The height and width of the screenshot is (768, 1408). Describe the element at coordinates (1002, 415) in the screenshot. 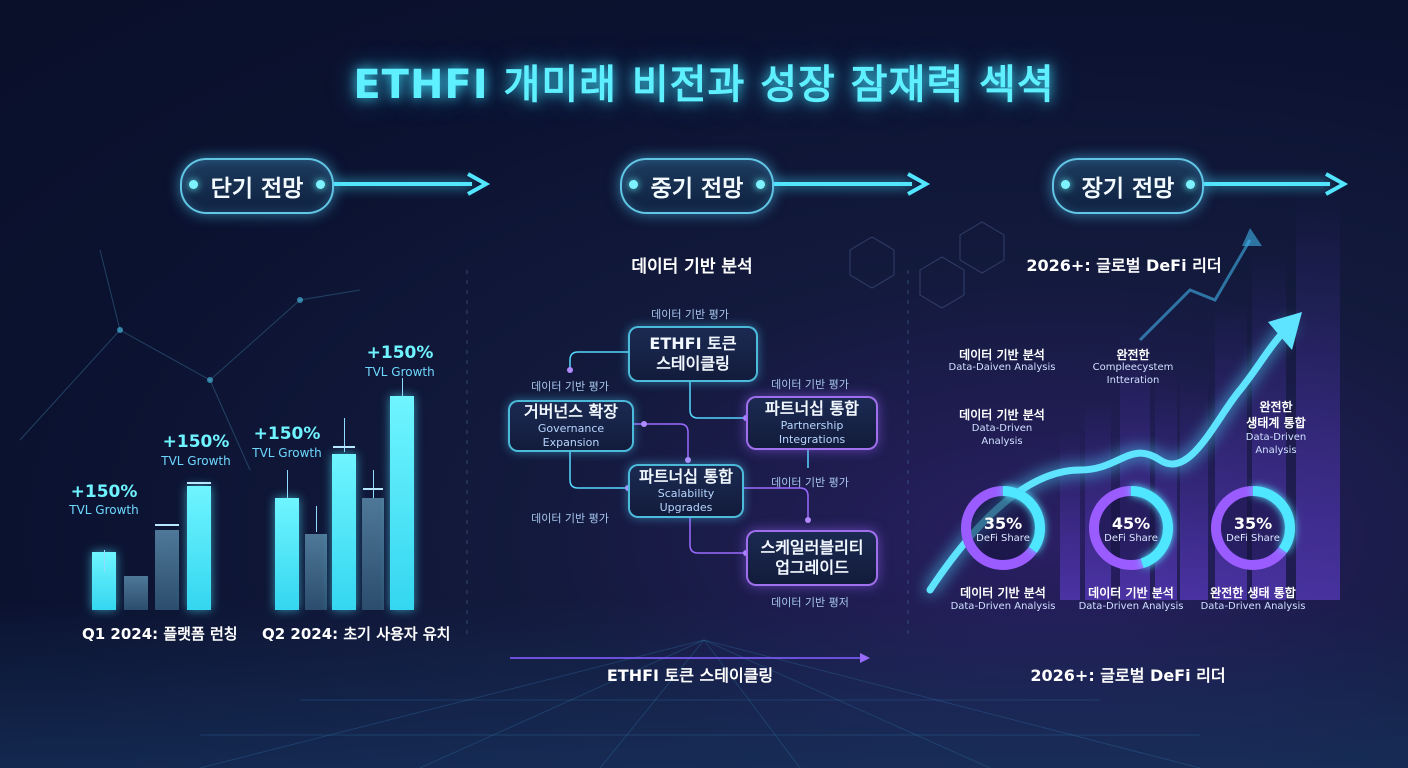

I see `label-c-title: 데이터 기반 분석` at that location.